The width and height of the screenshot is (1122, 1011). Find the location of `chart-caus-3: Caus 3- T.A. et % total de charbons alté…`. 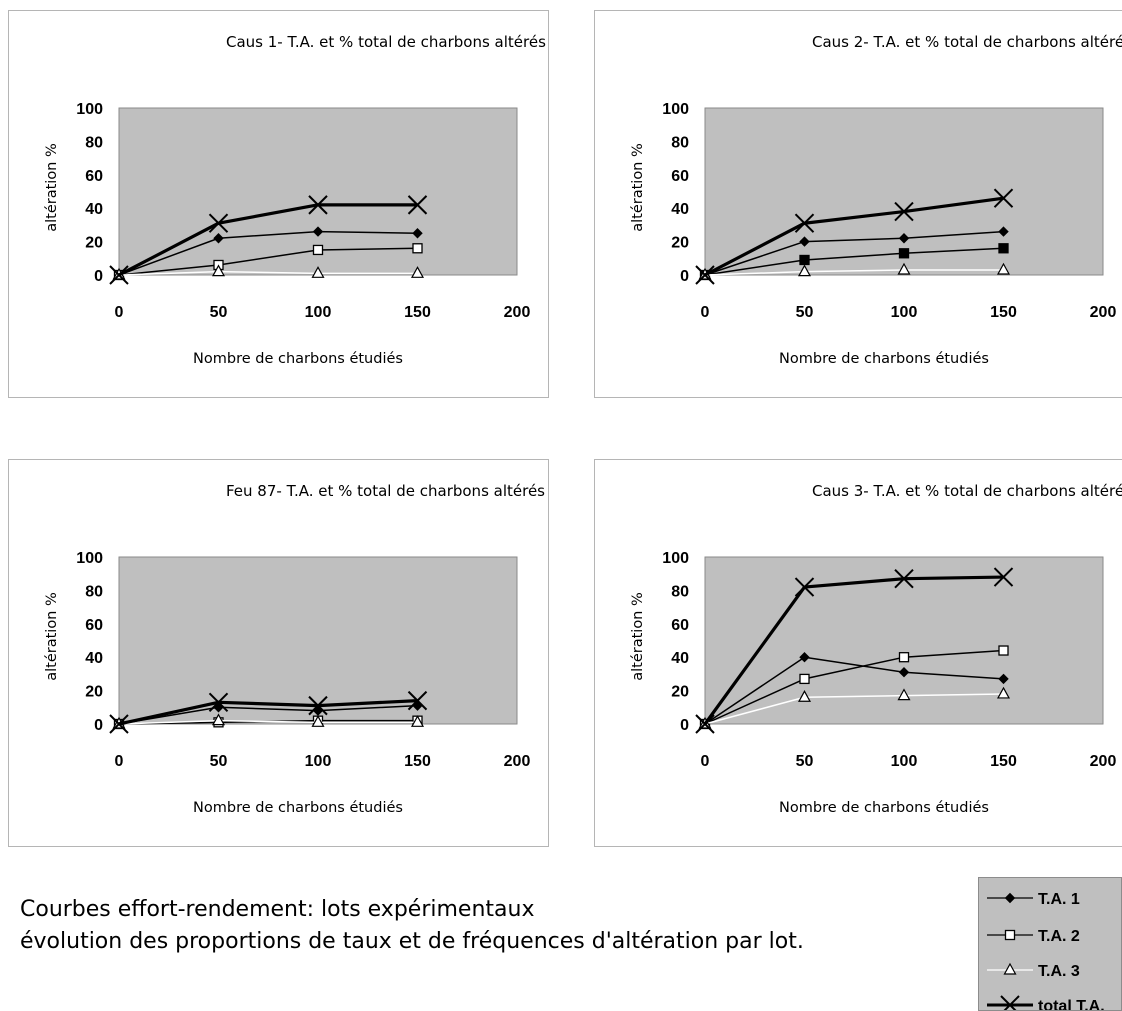

chart-caus-3: Caus 3- T.A. et % total de charbons alté… is located at coordinates (876, 649).